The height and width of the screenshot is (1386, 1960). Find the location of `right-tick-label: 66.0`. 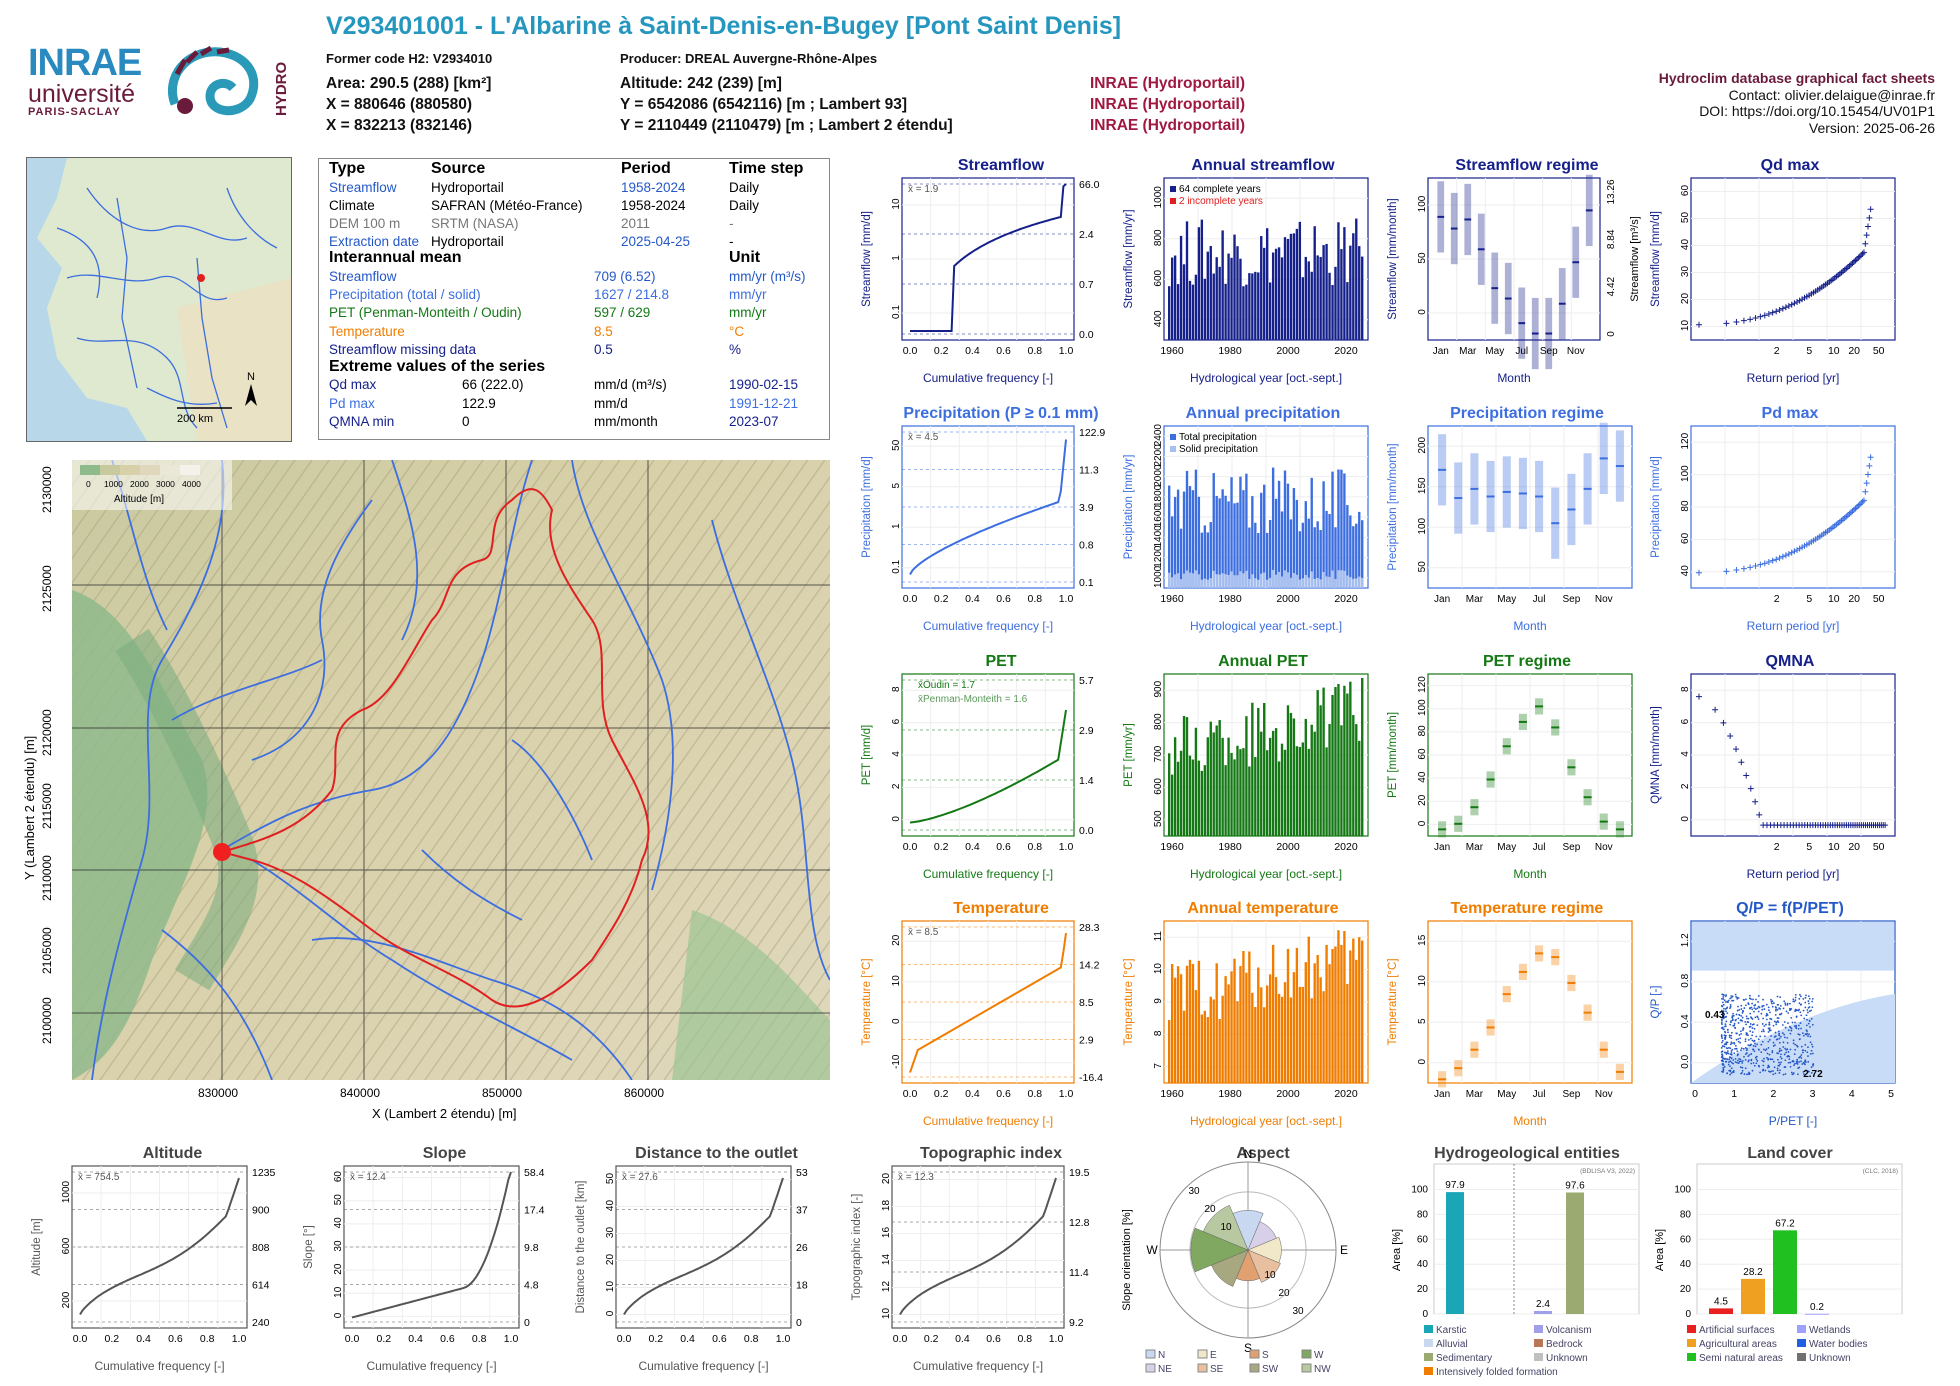

right-tick-label: 66.0 is located at coordinates (1089, 185).